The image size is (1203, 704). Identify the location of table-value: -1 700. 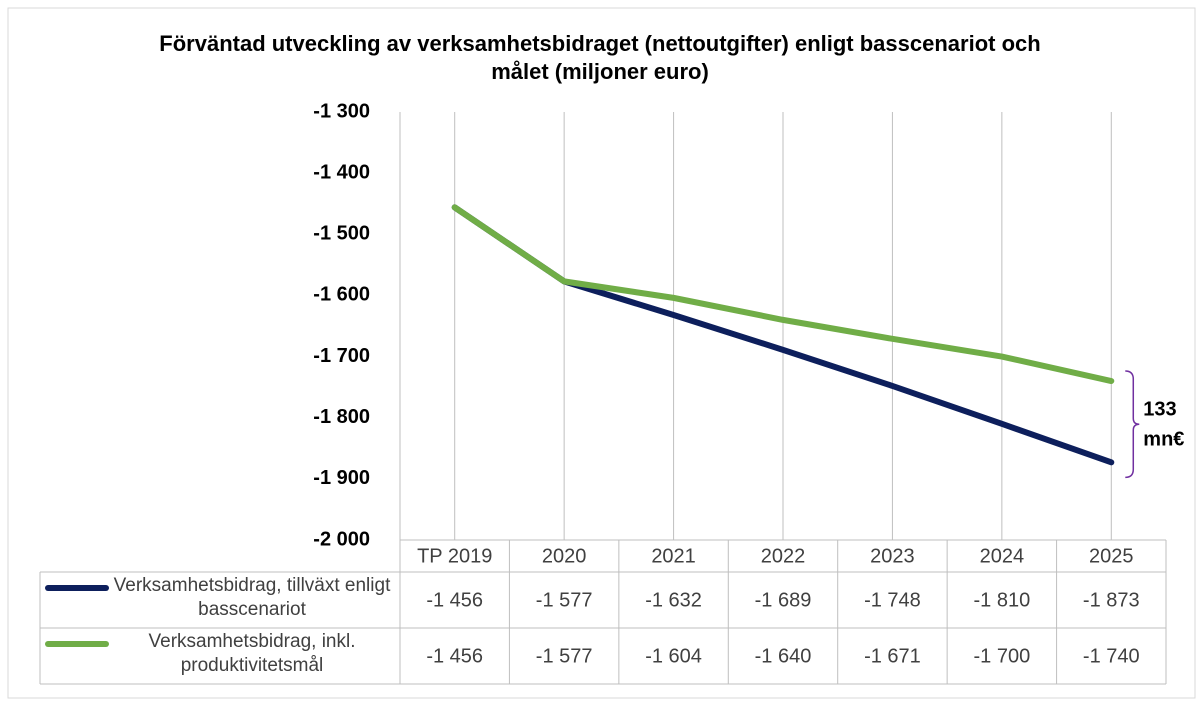
(1001, 656).